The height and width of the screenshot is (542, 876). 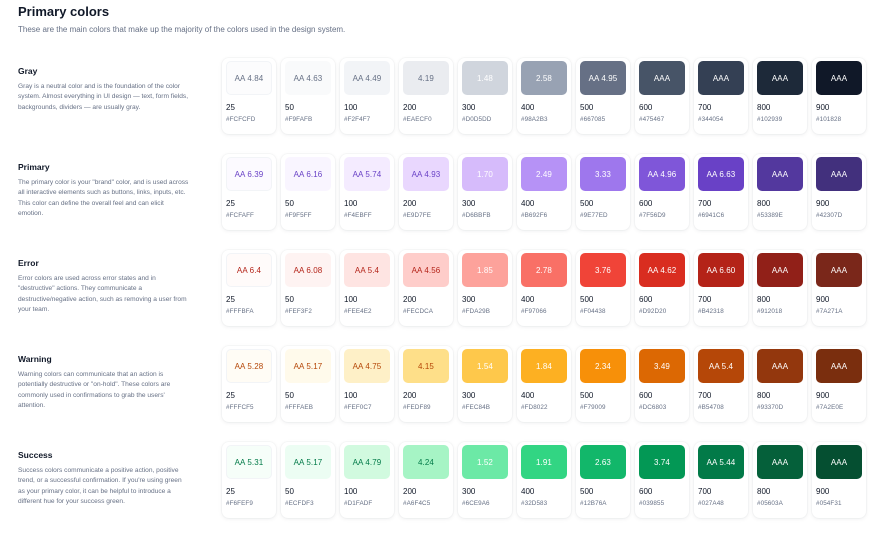 What do you see at coordinates (829, 119) in the screenshot?
I see `swatch-hex: #101828` at bounding box center [829, 119].